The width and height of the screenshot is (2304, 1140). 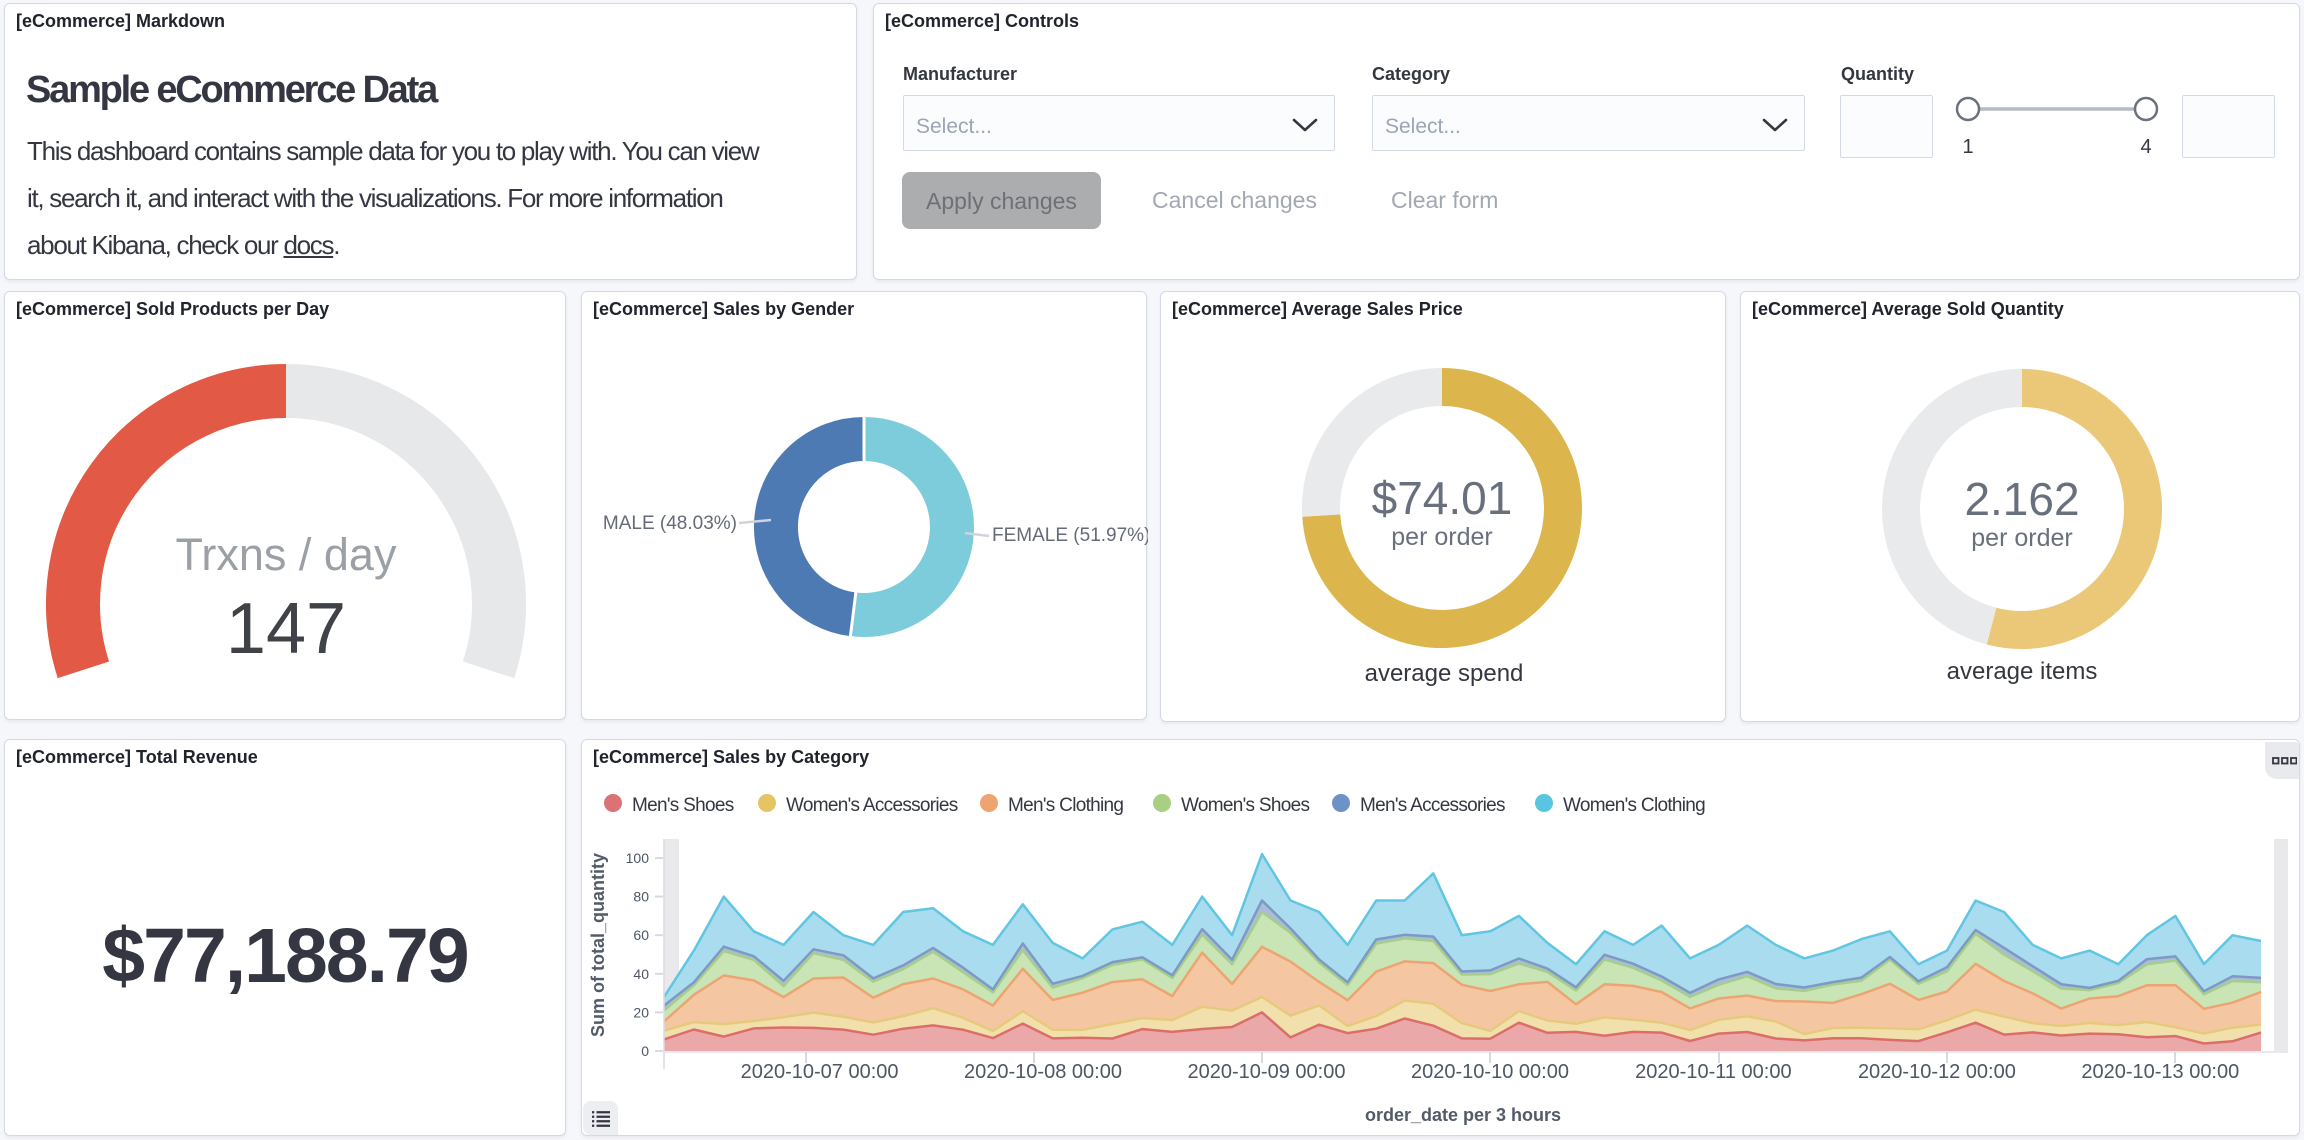 I want to click on svg-text: 2.162, so click(x=2021, y=499).